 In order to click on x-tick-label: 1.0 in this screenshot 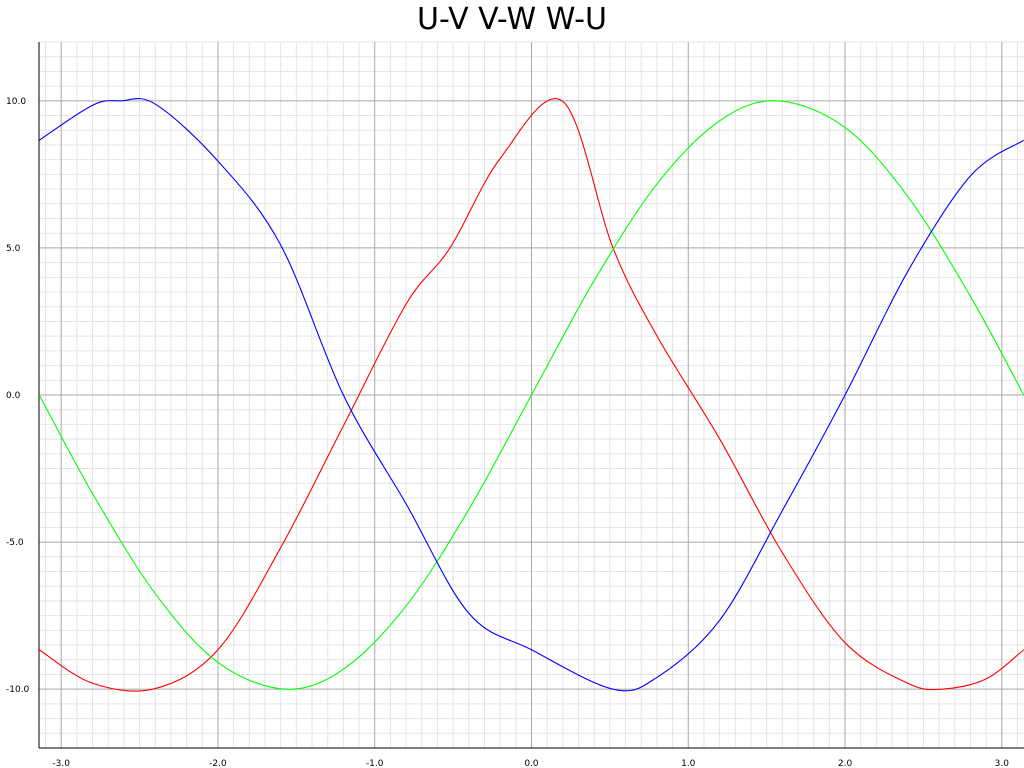, I will do `click(688, 763)`.